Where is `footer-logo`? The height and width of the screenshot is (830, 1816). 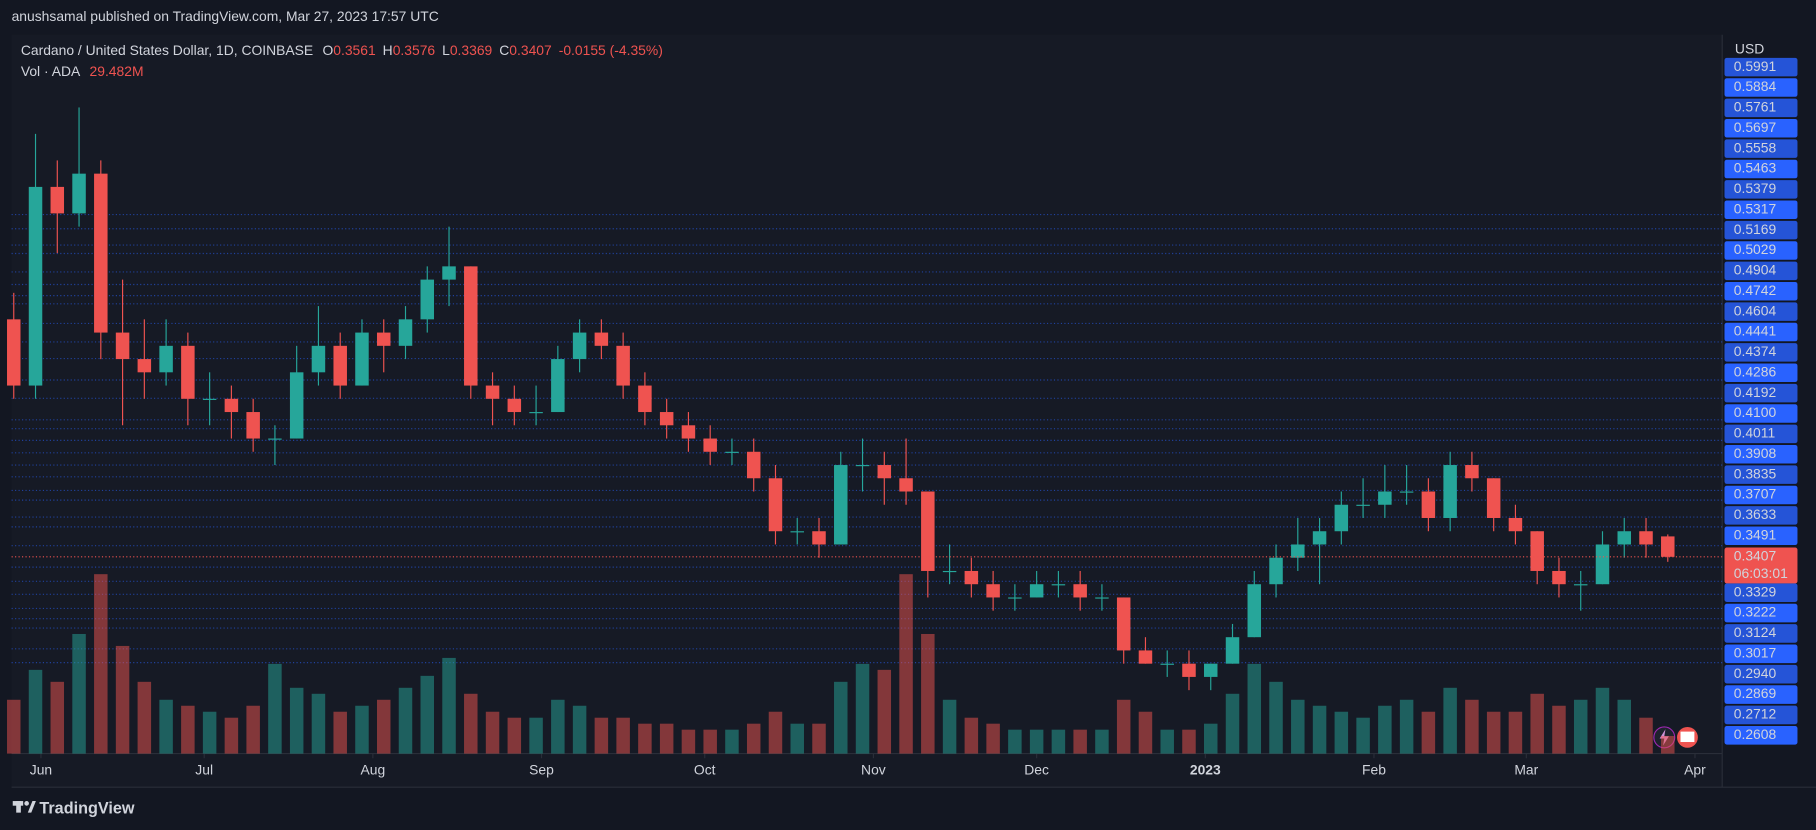
footer-logo is located at coordinates (24, 807).